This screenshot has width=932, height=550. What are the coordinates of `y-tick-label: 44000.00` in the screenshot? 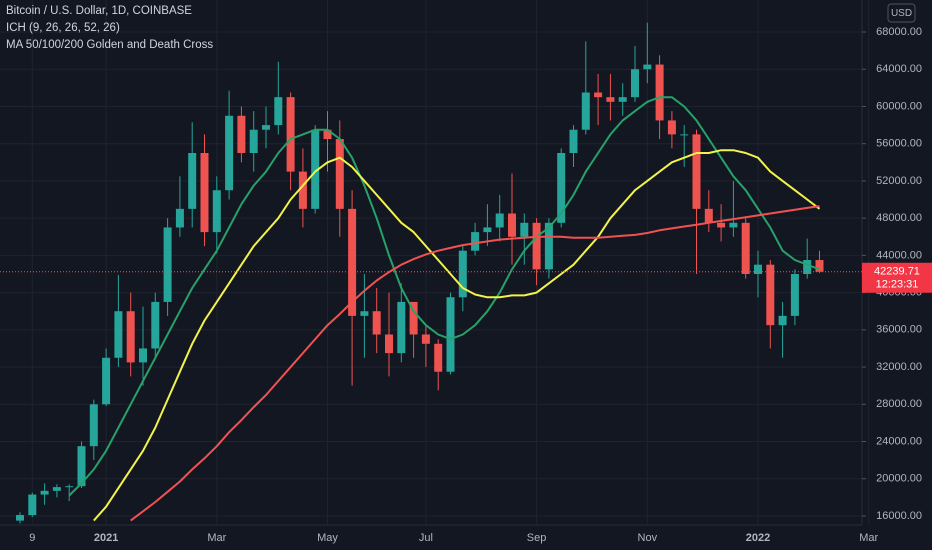 It's located at (899, 255).